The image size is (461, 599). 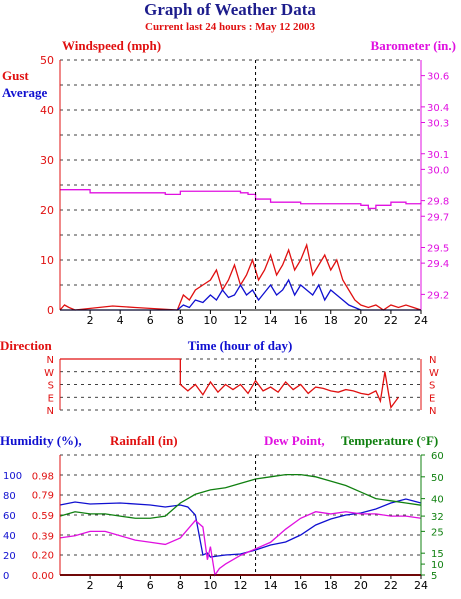 I want to click on temperature-axis-label: Temperature (°F), so click(x=389, y=440).